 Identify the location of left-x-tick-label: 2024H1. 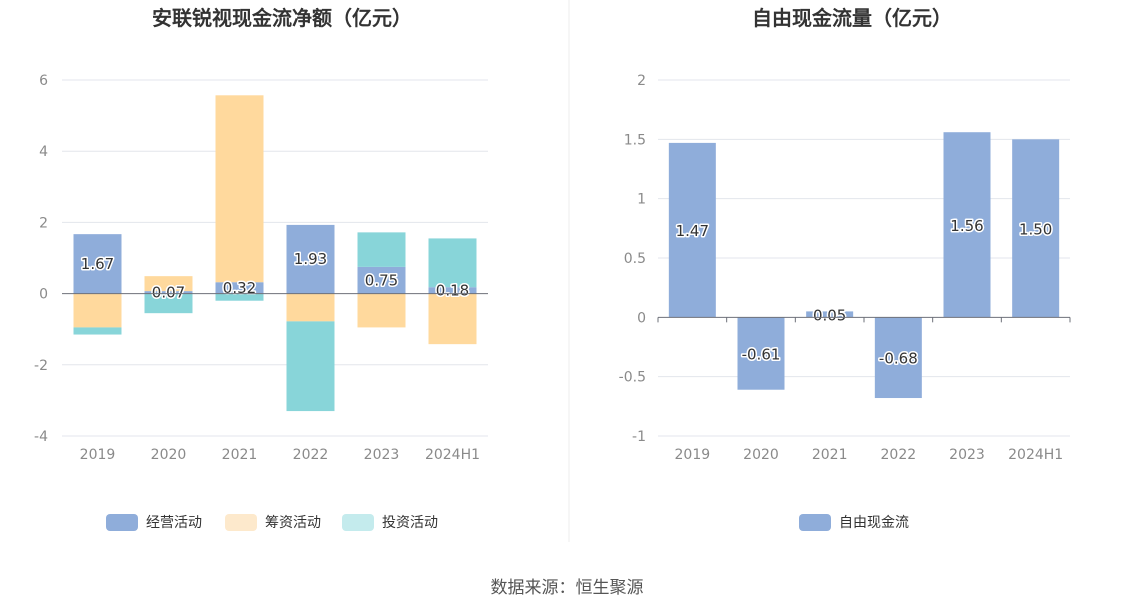
(452, 455).